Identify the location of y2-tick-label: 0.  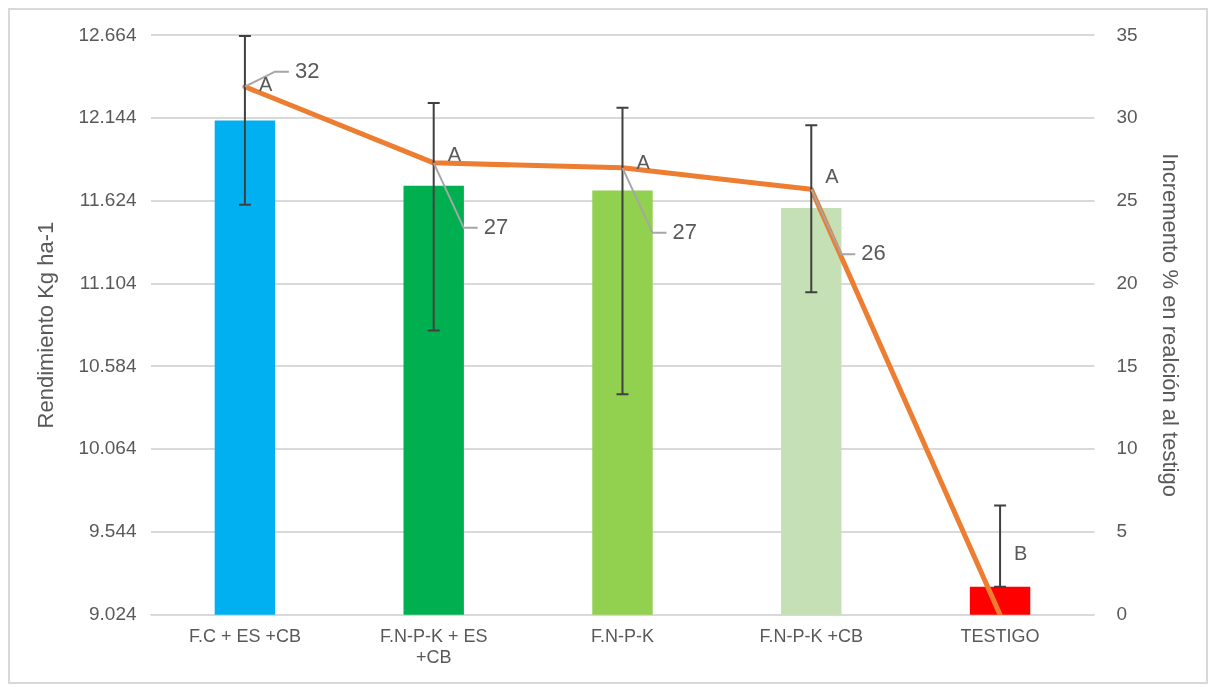
(1122, 614).